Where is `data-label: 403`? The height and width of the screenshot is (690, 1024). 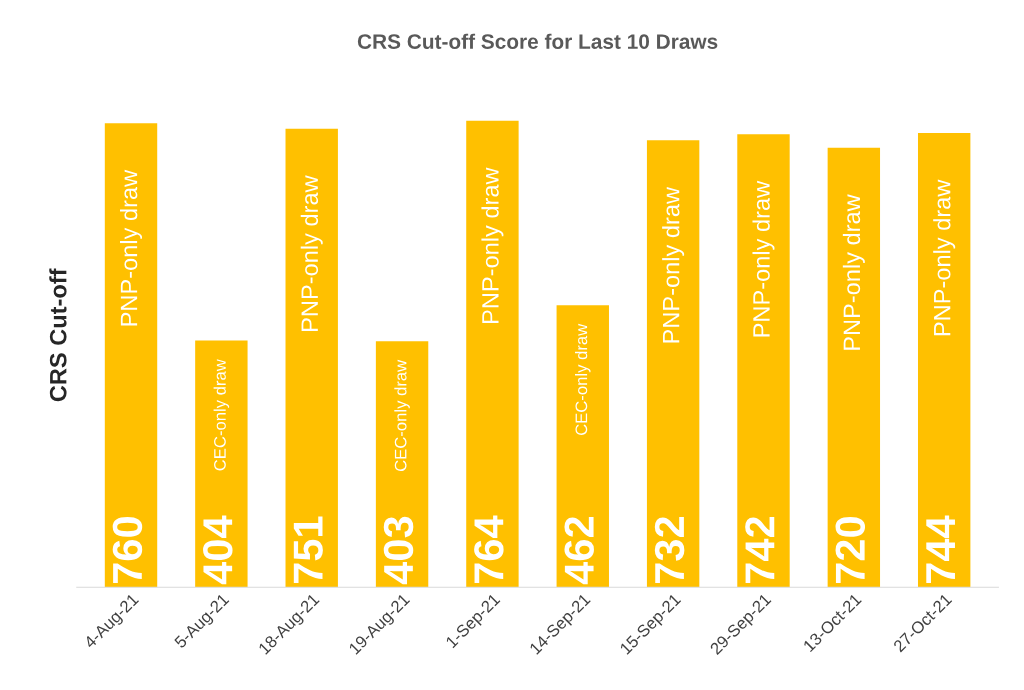
data-label: 403 is located at coordinates (398, 550).